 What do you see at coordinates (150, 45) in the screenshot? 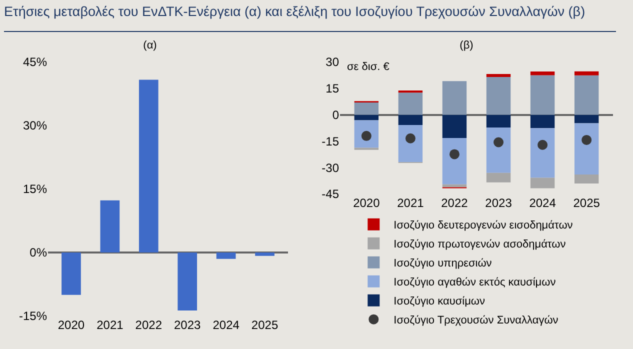
I see `chart-subtitle: (α)` at bounding box center [150, 45].